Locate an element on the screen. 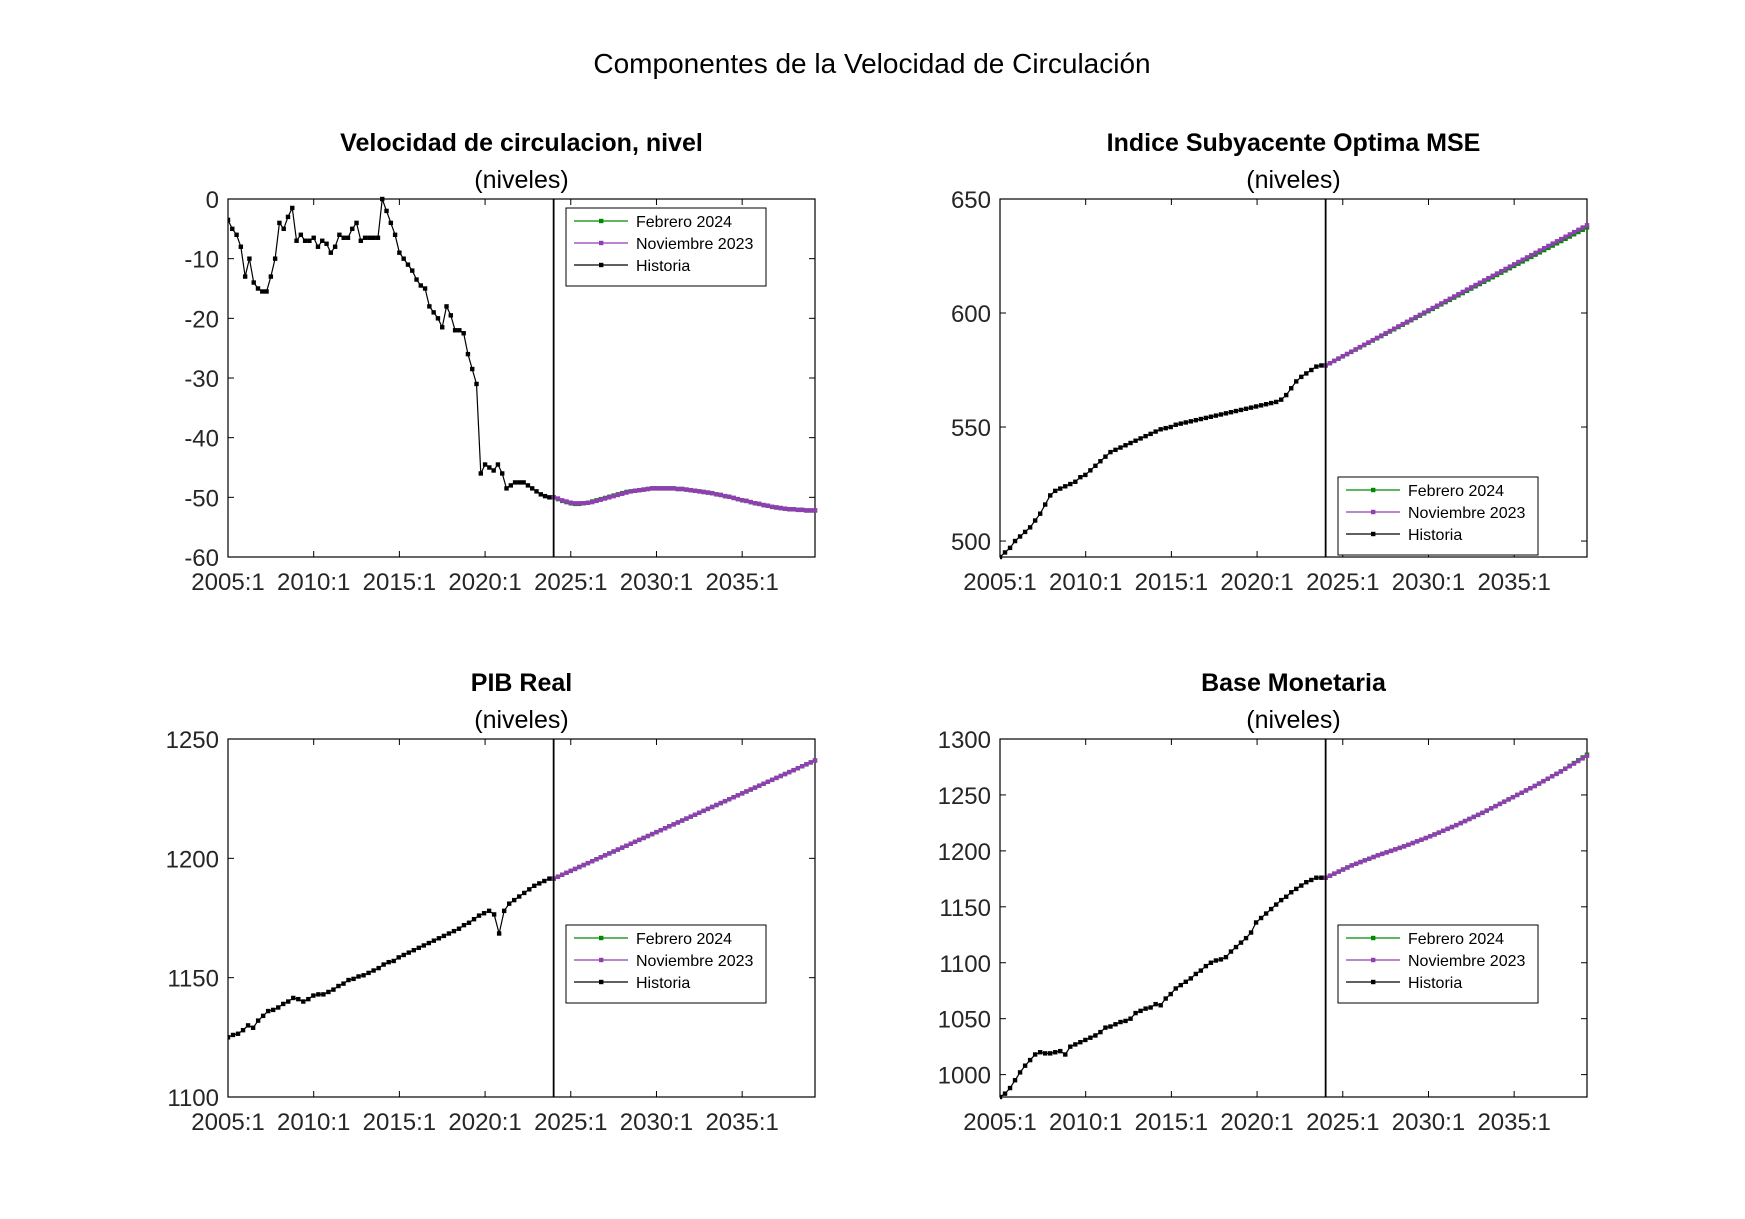  x-tick-label: 2005:1 is located at coordinates (227, 1122).